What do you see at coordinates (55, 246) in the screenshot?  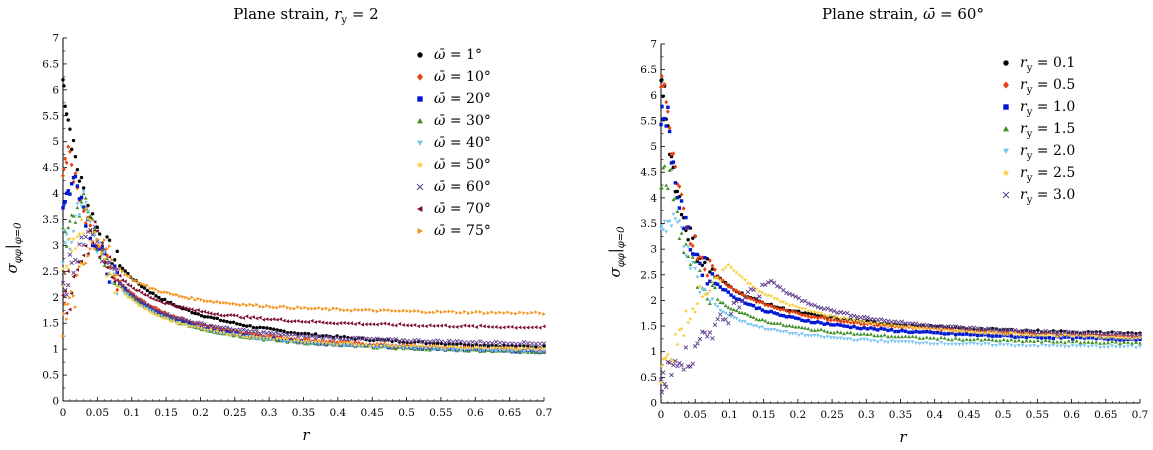 I see `y-tick-label: 3` at bounding box center [55, 246].